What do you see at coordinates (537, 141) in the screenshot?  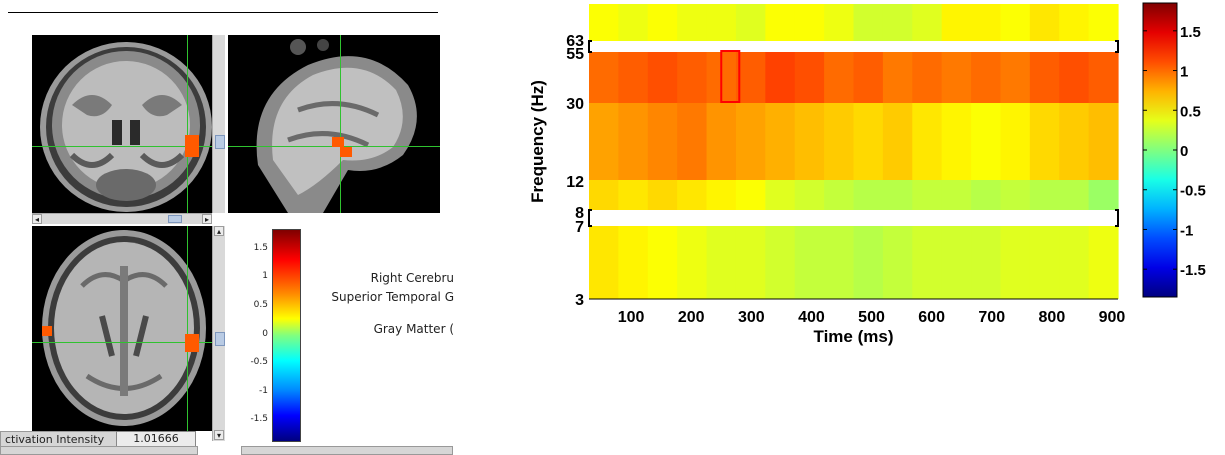 I see `y-axis-label: Frequency (Hz)` at bounding box center [537, 141].